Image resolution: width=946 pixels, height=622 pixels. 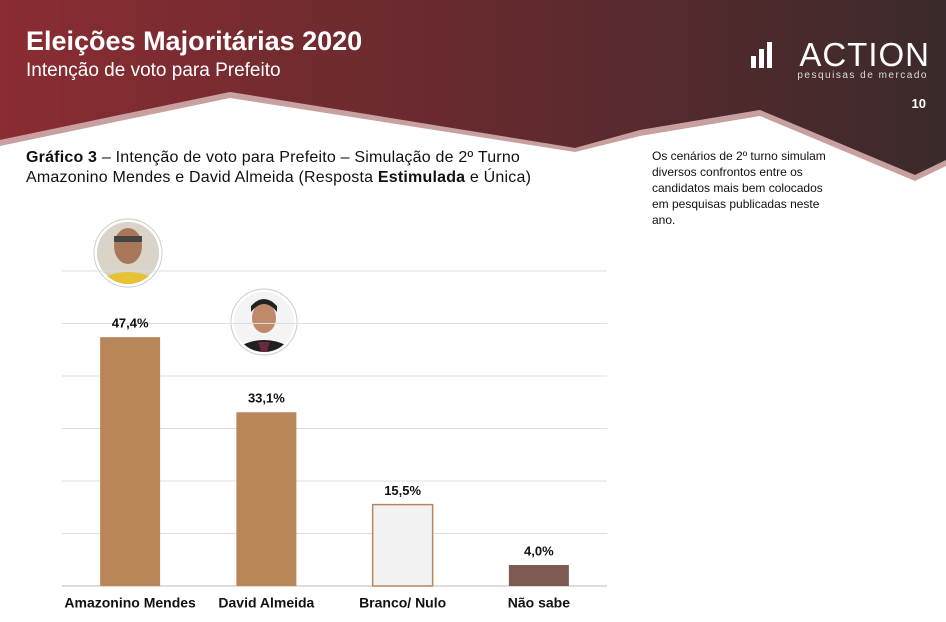 I want to click on caption-emphasis: Estimulada, so click(x=421, y=177).